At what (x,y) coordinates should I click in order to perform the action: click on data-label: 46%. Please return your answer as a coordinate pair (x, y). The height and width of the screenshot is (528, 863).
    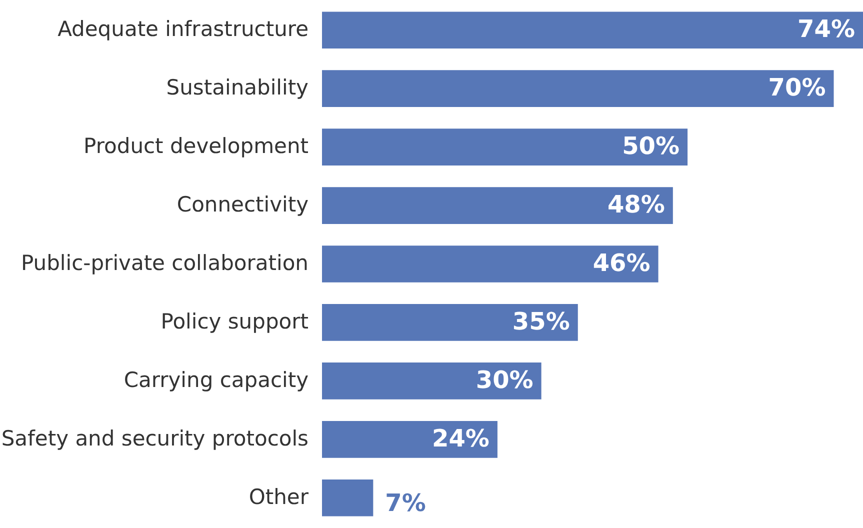
    Looking at the image, I should click on (621, 263).